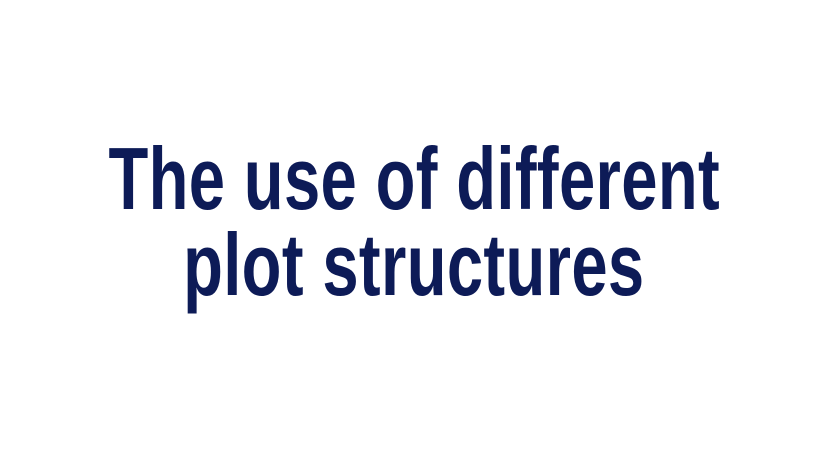 The width and height of the screenshot is (828, 452). What do you see at coordinates (414, 264) in the screenshot?
I see `title-line-2: plot structures` at bounding box center [414, 264].